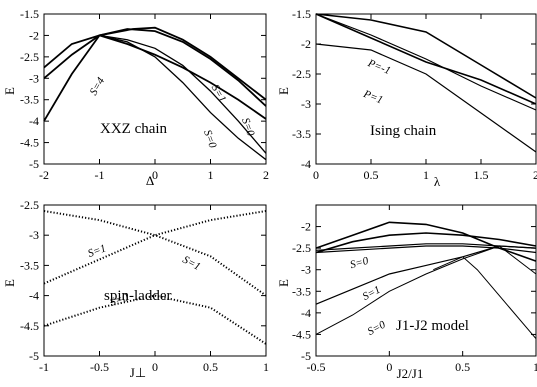 Image resolution: width=537 pixels, height=387 pixels. I want to click on series-annotation: S=4, so click(98, 86).